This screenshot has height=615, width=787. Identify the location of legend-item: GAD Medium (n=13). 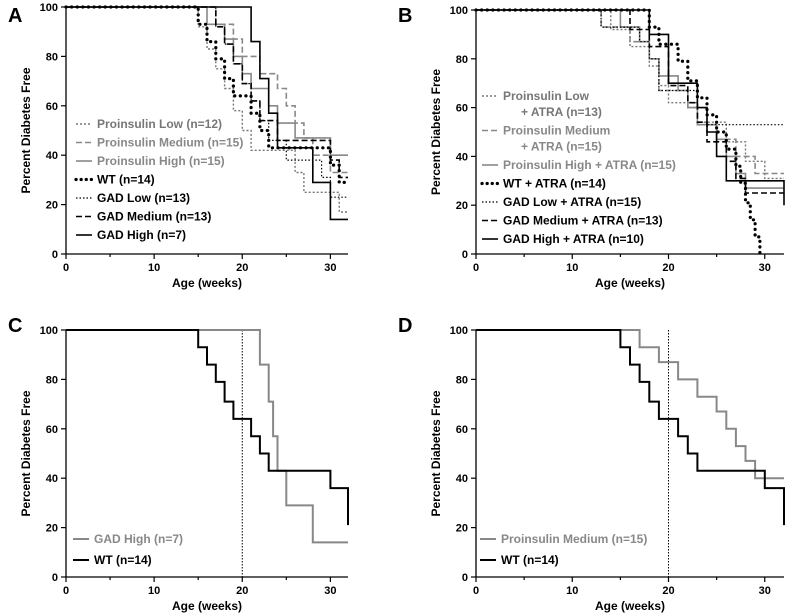
(143, 217).